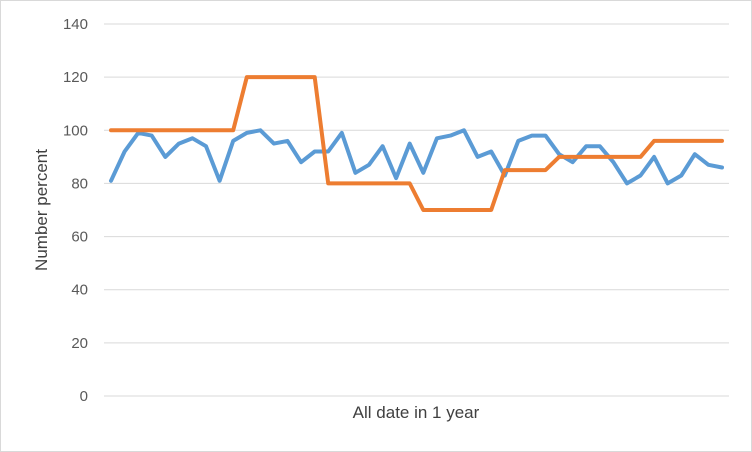  What do you see at coordinates (75, 130) in the screenshot?
I see `y-tick-label: 100` at bounding box center [75, 130].